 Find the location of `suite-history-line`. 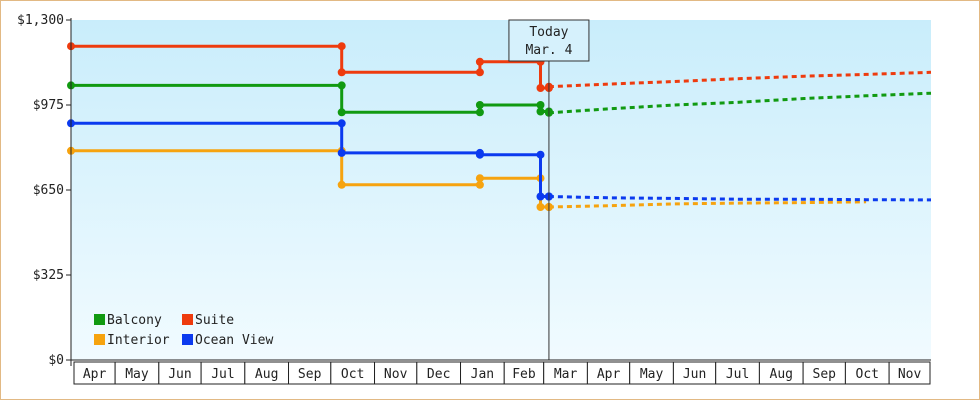

suite-history-line is located at coordinates (310, 67).